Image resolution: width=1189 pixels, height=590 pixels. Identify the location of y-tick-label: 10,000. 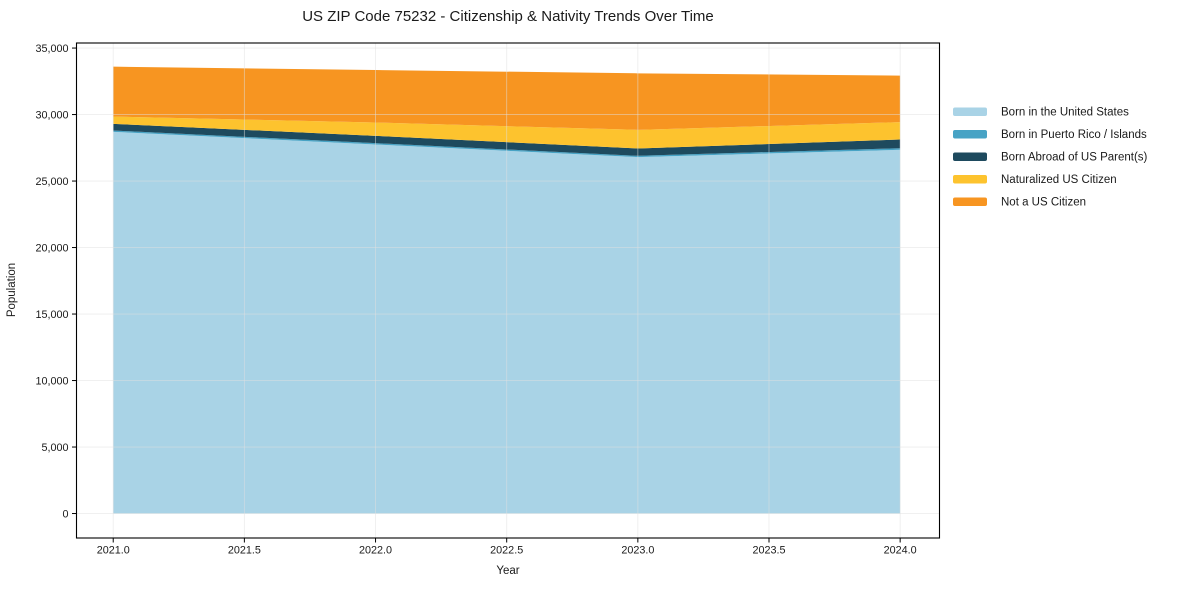
(51, 381).